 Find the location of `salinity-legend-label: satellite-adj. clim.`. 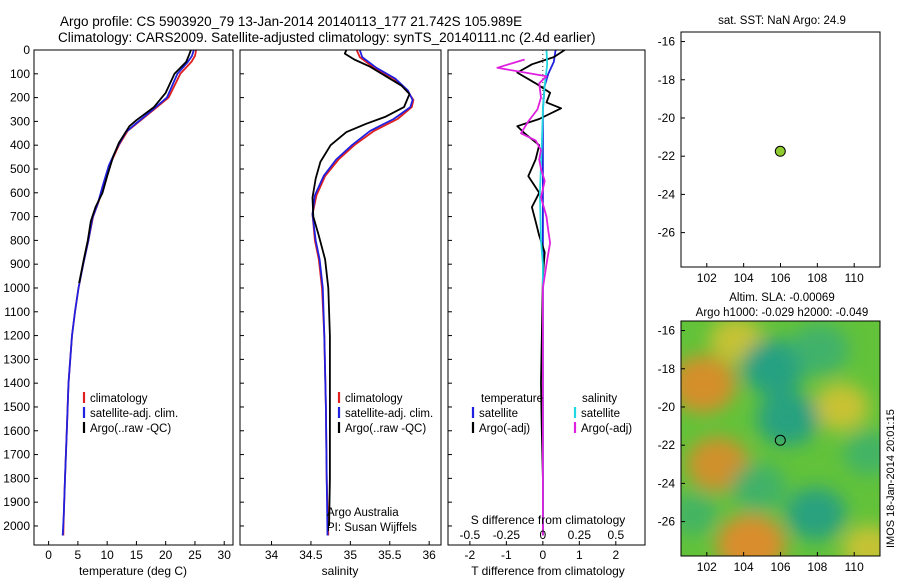

salinity-legend-label: satellite-adj. clim. is located at coordinates (389, 414).